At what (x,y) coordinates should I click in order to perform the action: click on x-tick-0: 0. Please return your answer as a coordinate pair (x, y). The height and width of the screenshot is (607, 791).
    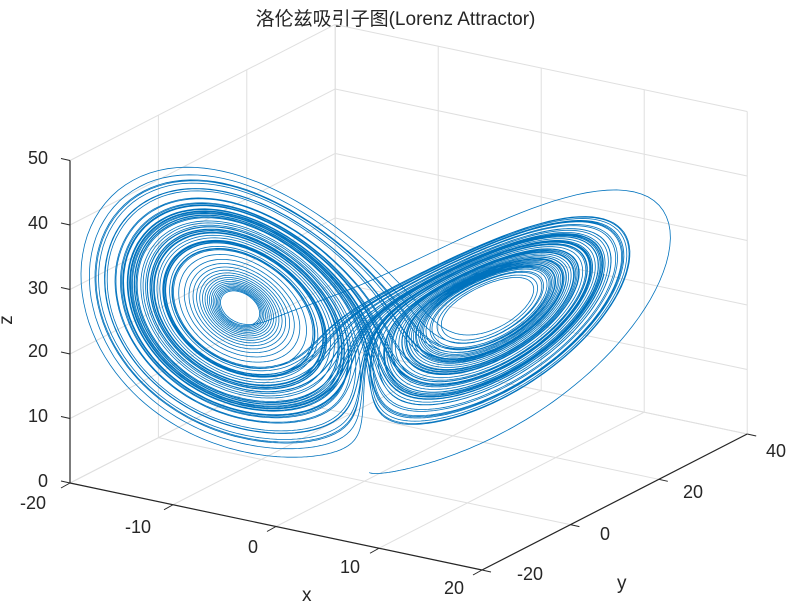
    Looking at the image, I should click on (253, 547).